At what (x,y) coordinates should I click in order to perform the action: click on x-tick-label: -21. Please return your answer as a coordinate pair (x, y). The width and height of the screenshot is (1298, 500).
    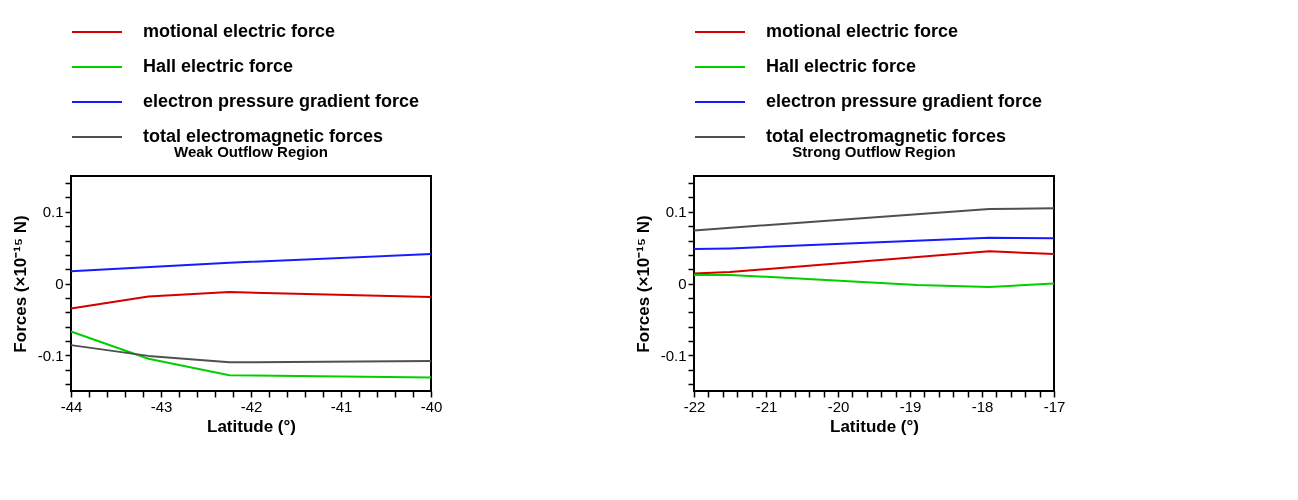
    Looking at the image, I should click on (766, 406).